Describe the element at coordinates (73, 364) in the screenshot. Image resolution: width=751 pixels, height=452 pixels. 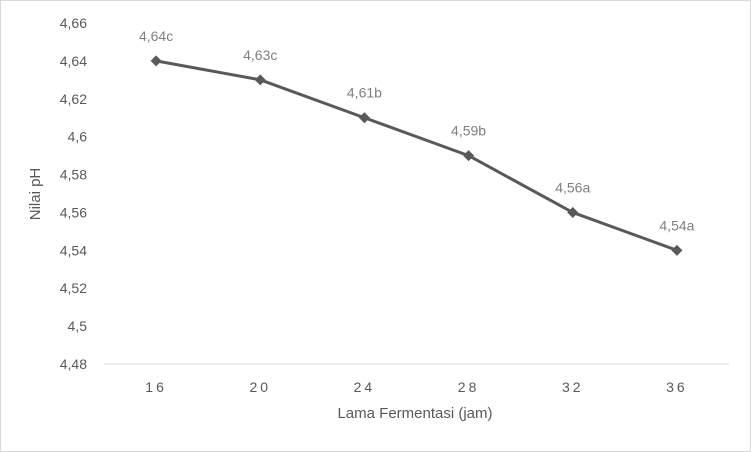
I see `y-tick-label: 4,48` at that location.